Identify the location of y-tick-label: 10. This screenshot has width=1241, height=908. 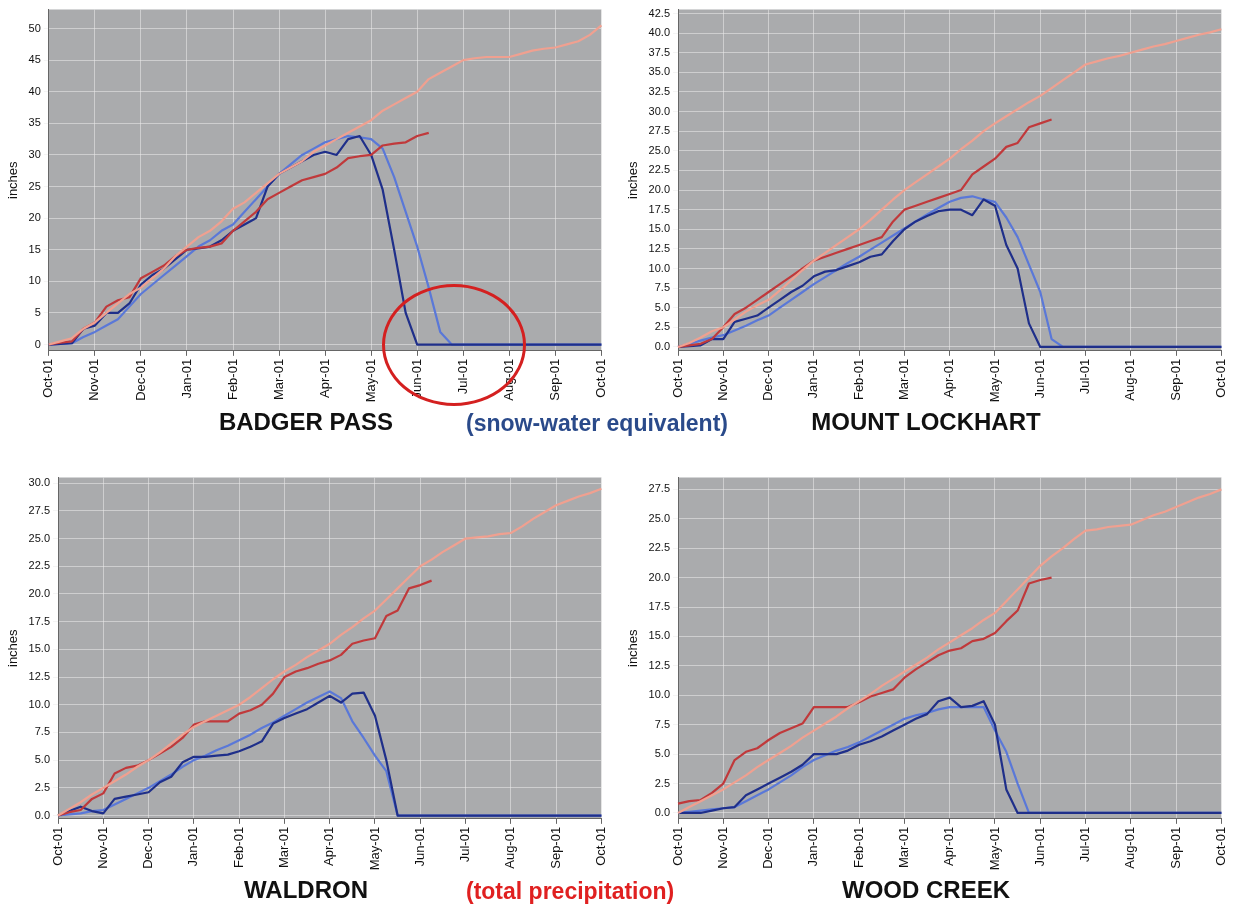
(34, 280).